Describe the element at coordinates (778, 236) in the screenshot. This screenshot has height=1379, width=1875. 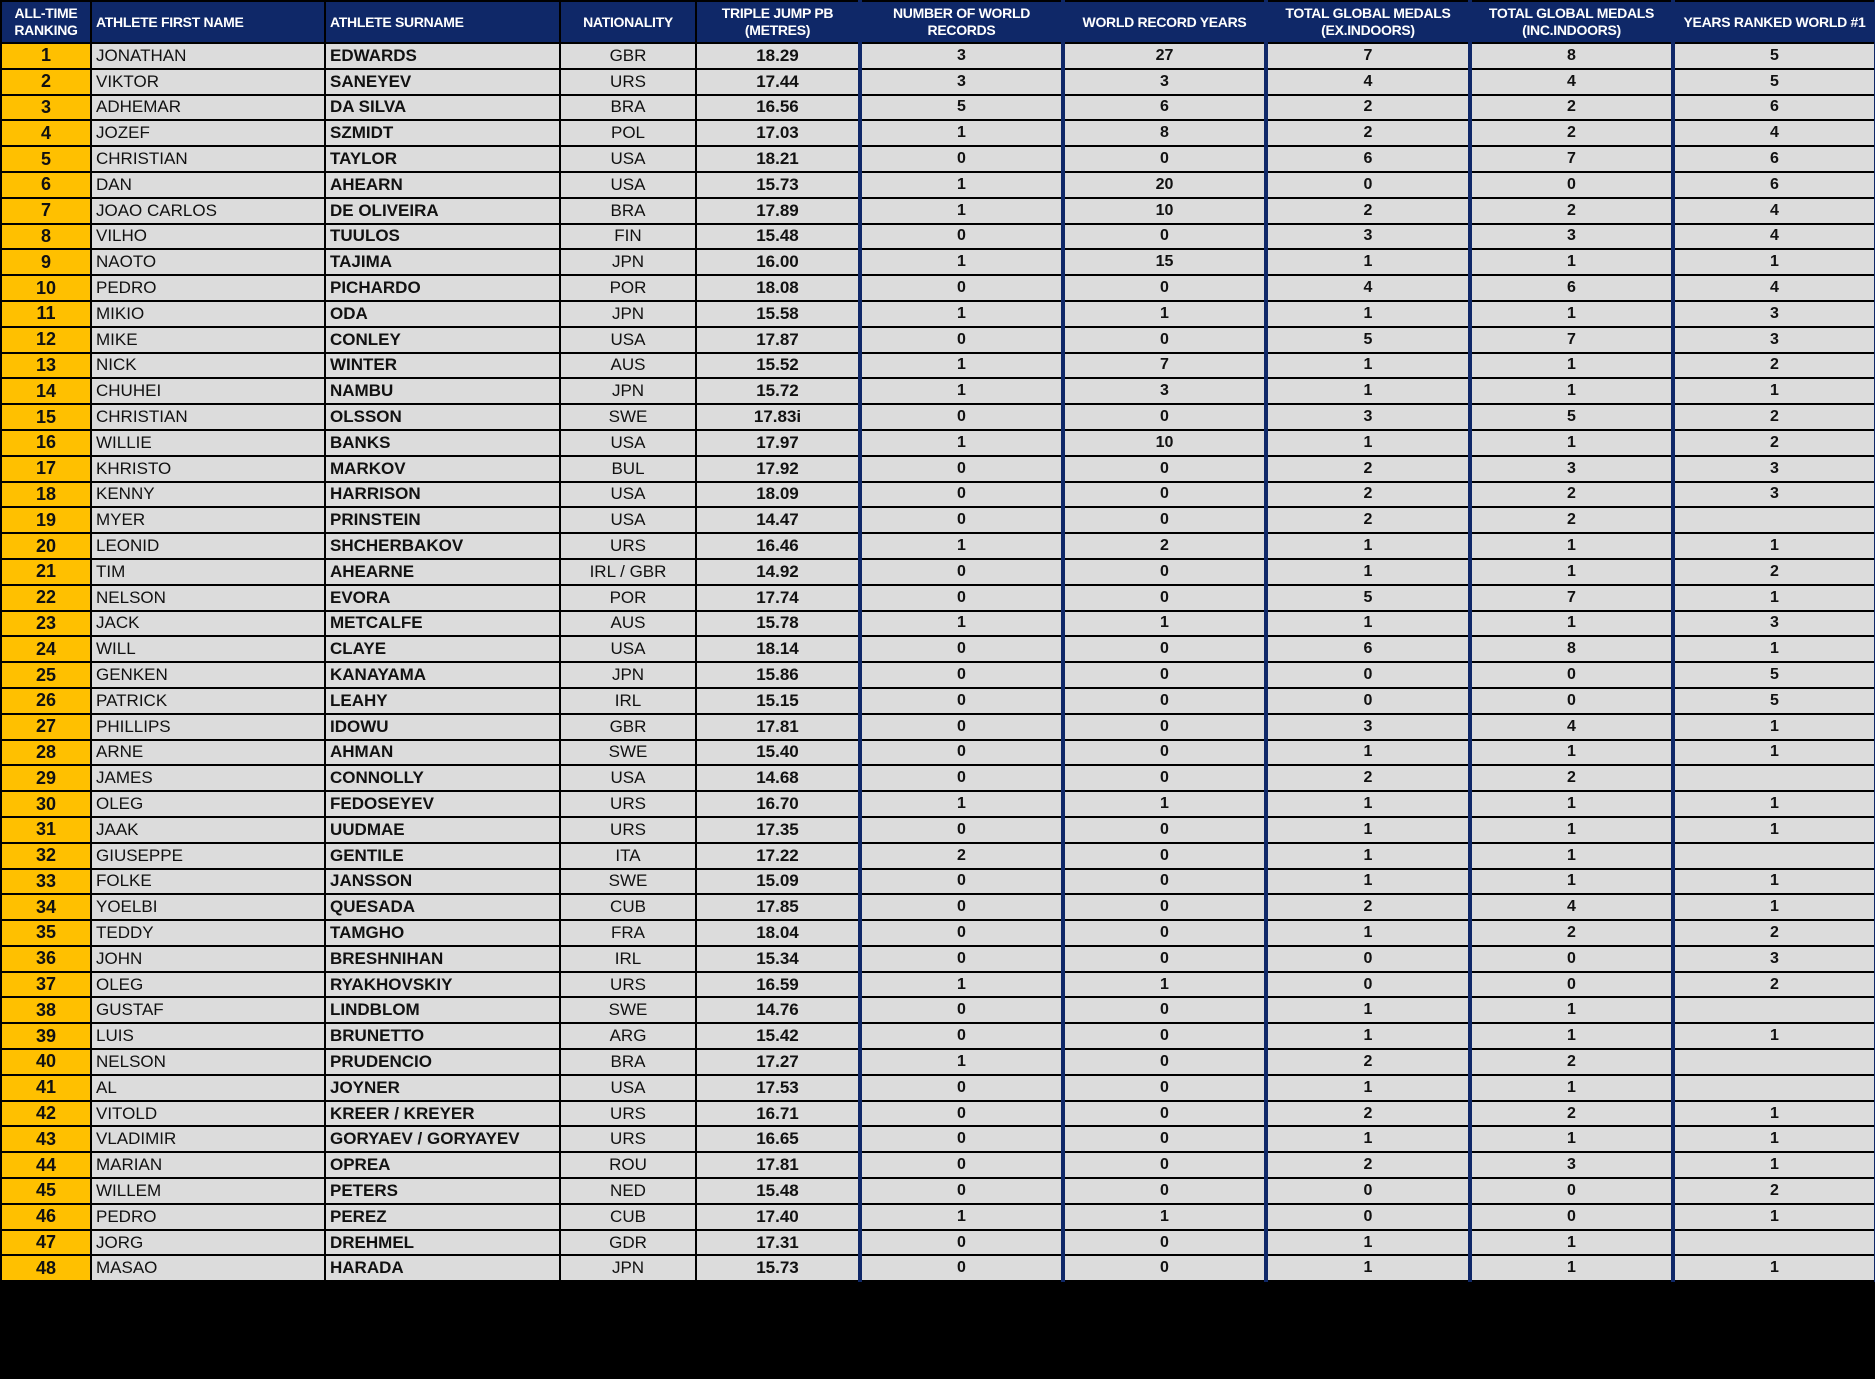
I see `cell-pb: 15.48` at that location.